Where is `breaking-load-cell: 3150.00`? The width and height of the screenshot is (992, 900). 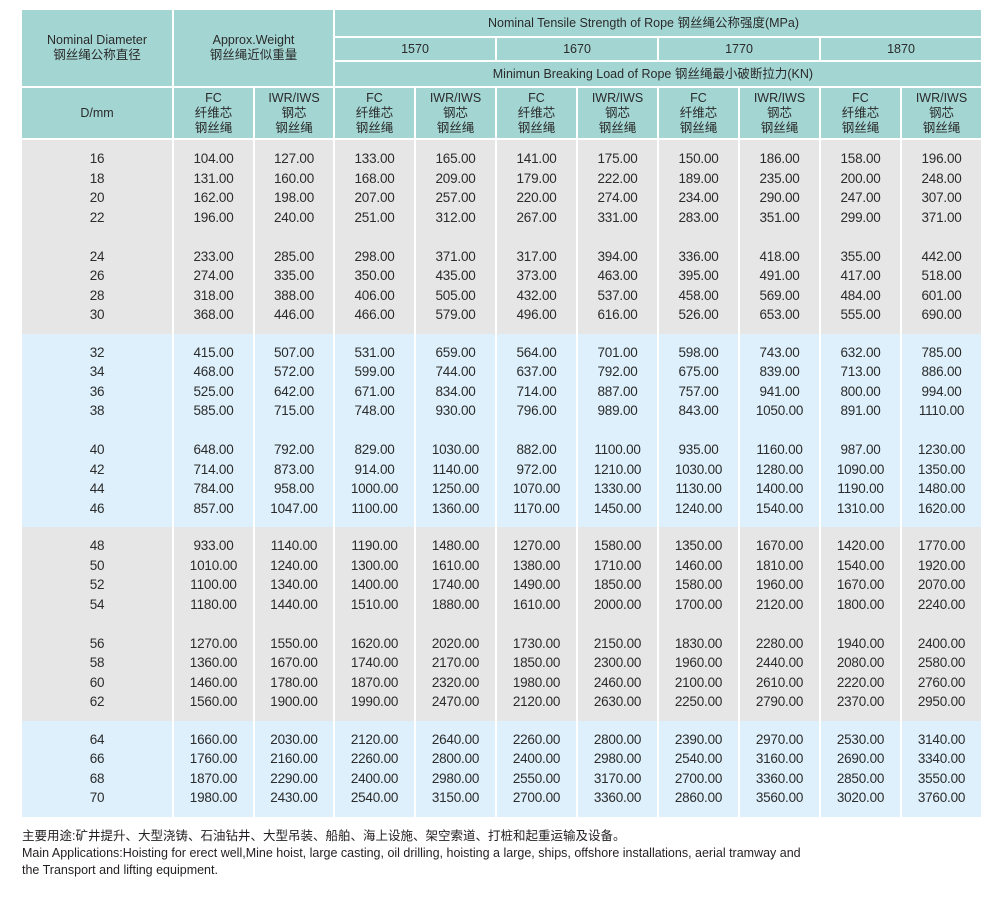
breaking-load-cell: 3150.00 is located at coordinates (456, 798).